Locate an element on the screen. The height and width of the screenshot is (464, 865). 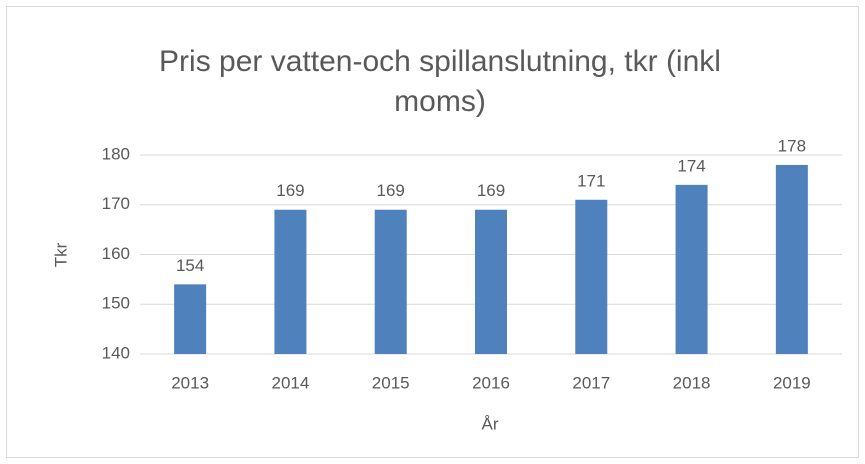
y-axis-label: Tkr is located at coordinates (60, 254).